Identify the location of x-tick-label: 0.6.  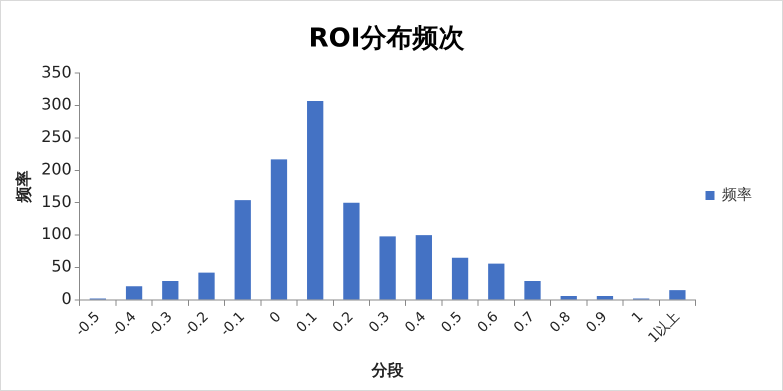
(488, 322).